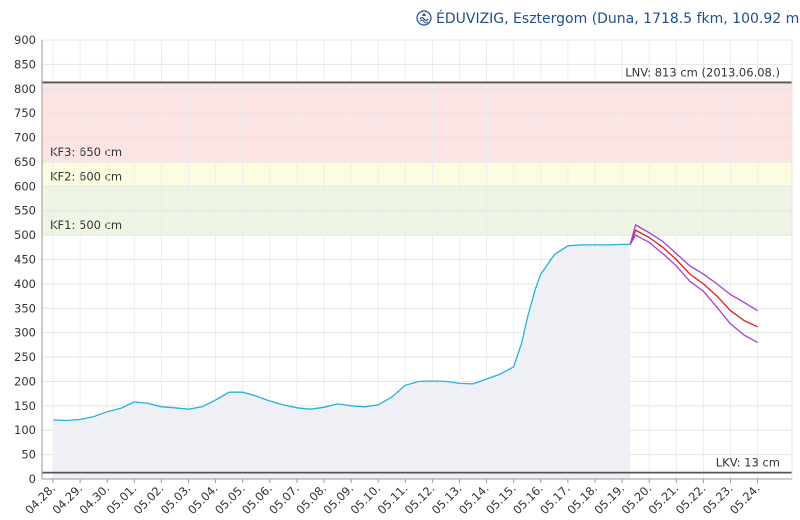 The height and width of the screenshot is (520, 800). Describe the element at coordinates (25, 284) in the screenshot. I see `y-tick-label: 400` at that location.